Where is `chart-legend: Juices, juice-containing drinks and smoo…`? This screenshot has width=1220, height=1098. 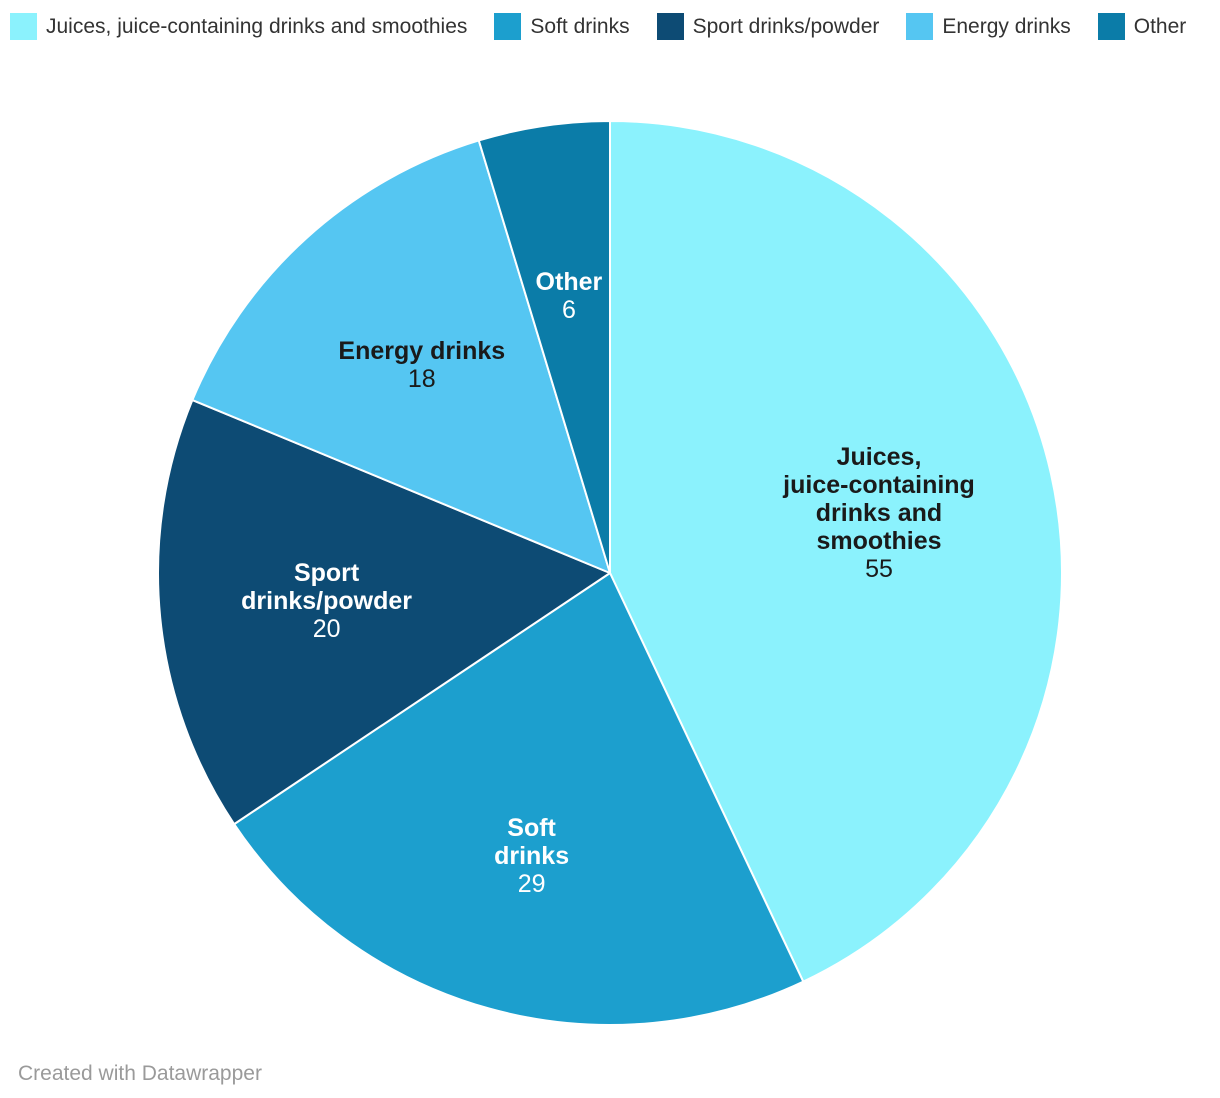
chart-legend: Juices, juice-containing drinks and smoo… is located at coordinates (610, 26).